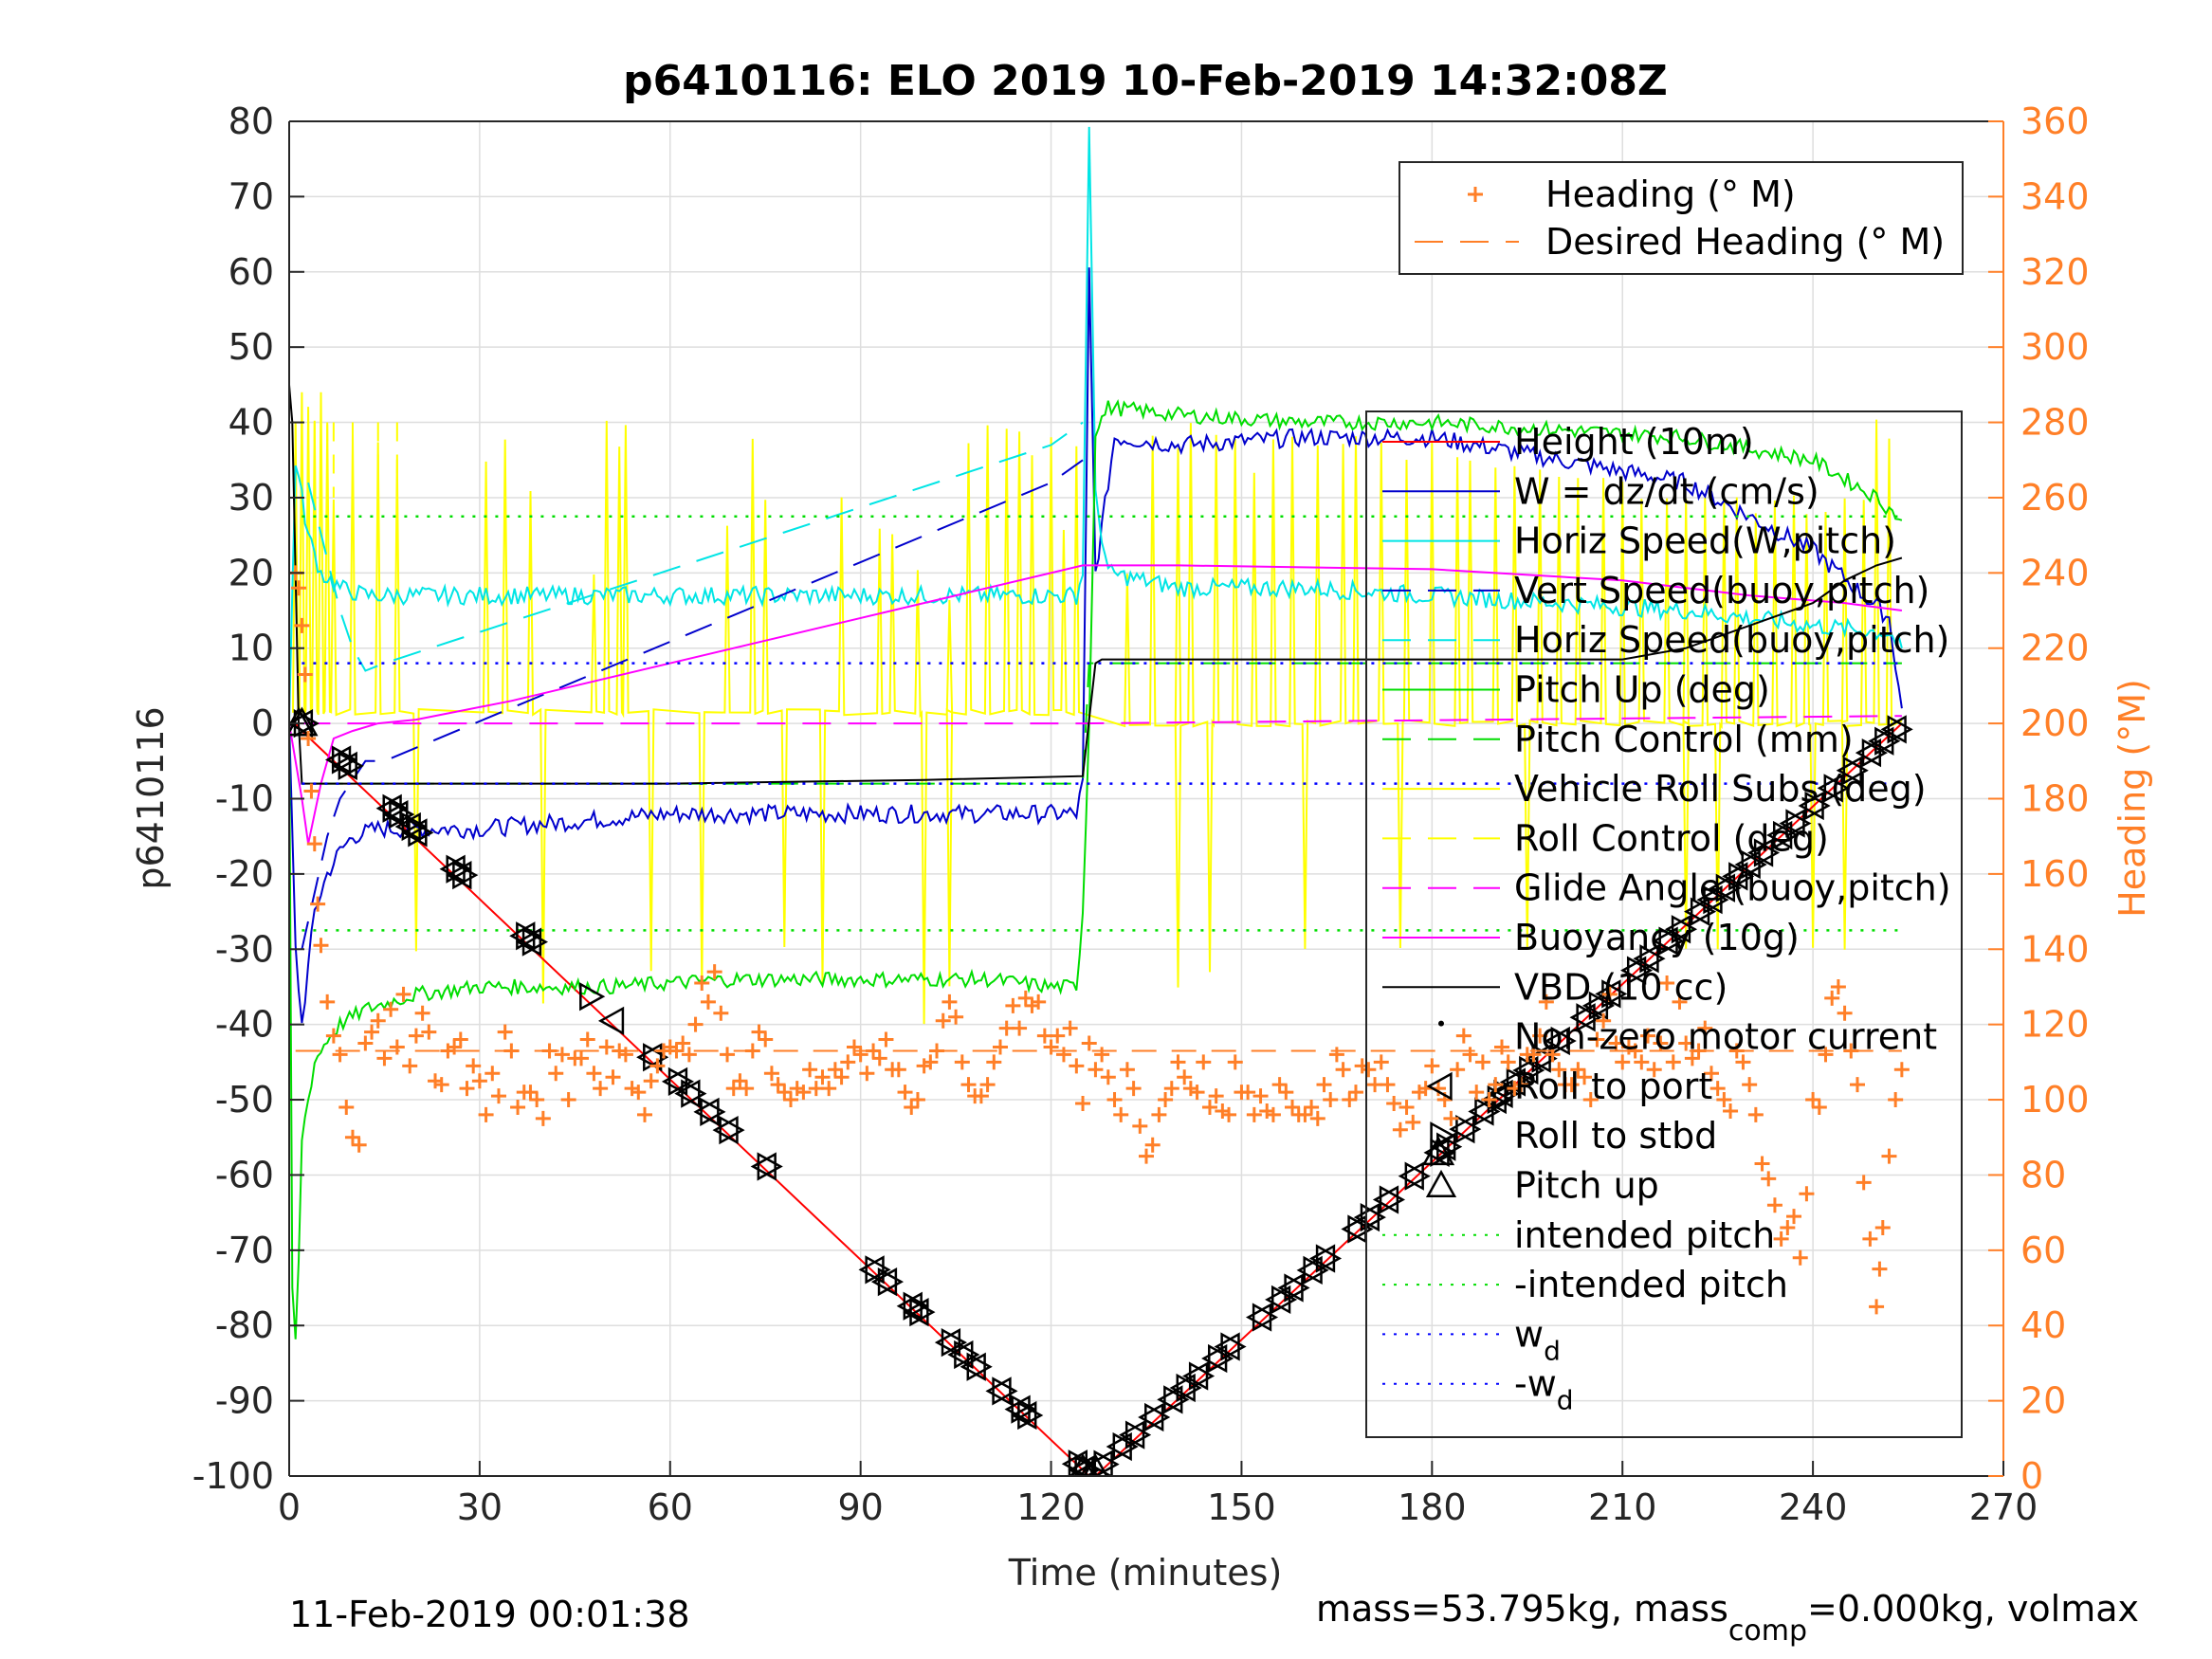 This screenshot has width=2212, height=1659. What do you see at coordinates (2055, 347) in the screenshot?
I see `y-right-tick-label: 300` at bounding box center [2055, 347].